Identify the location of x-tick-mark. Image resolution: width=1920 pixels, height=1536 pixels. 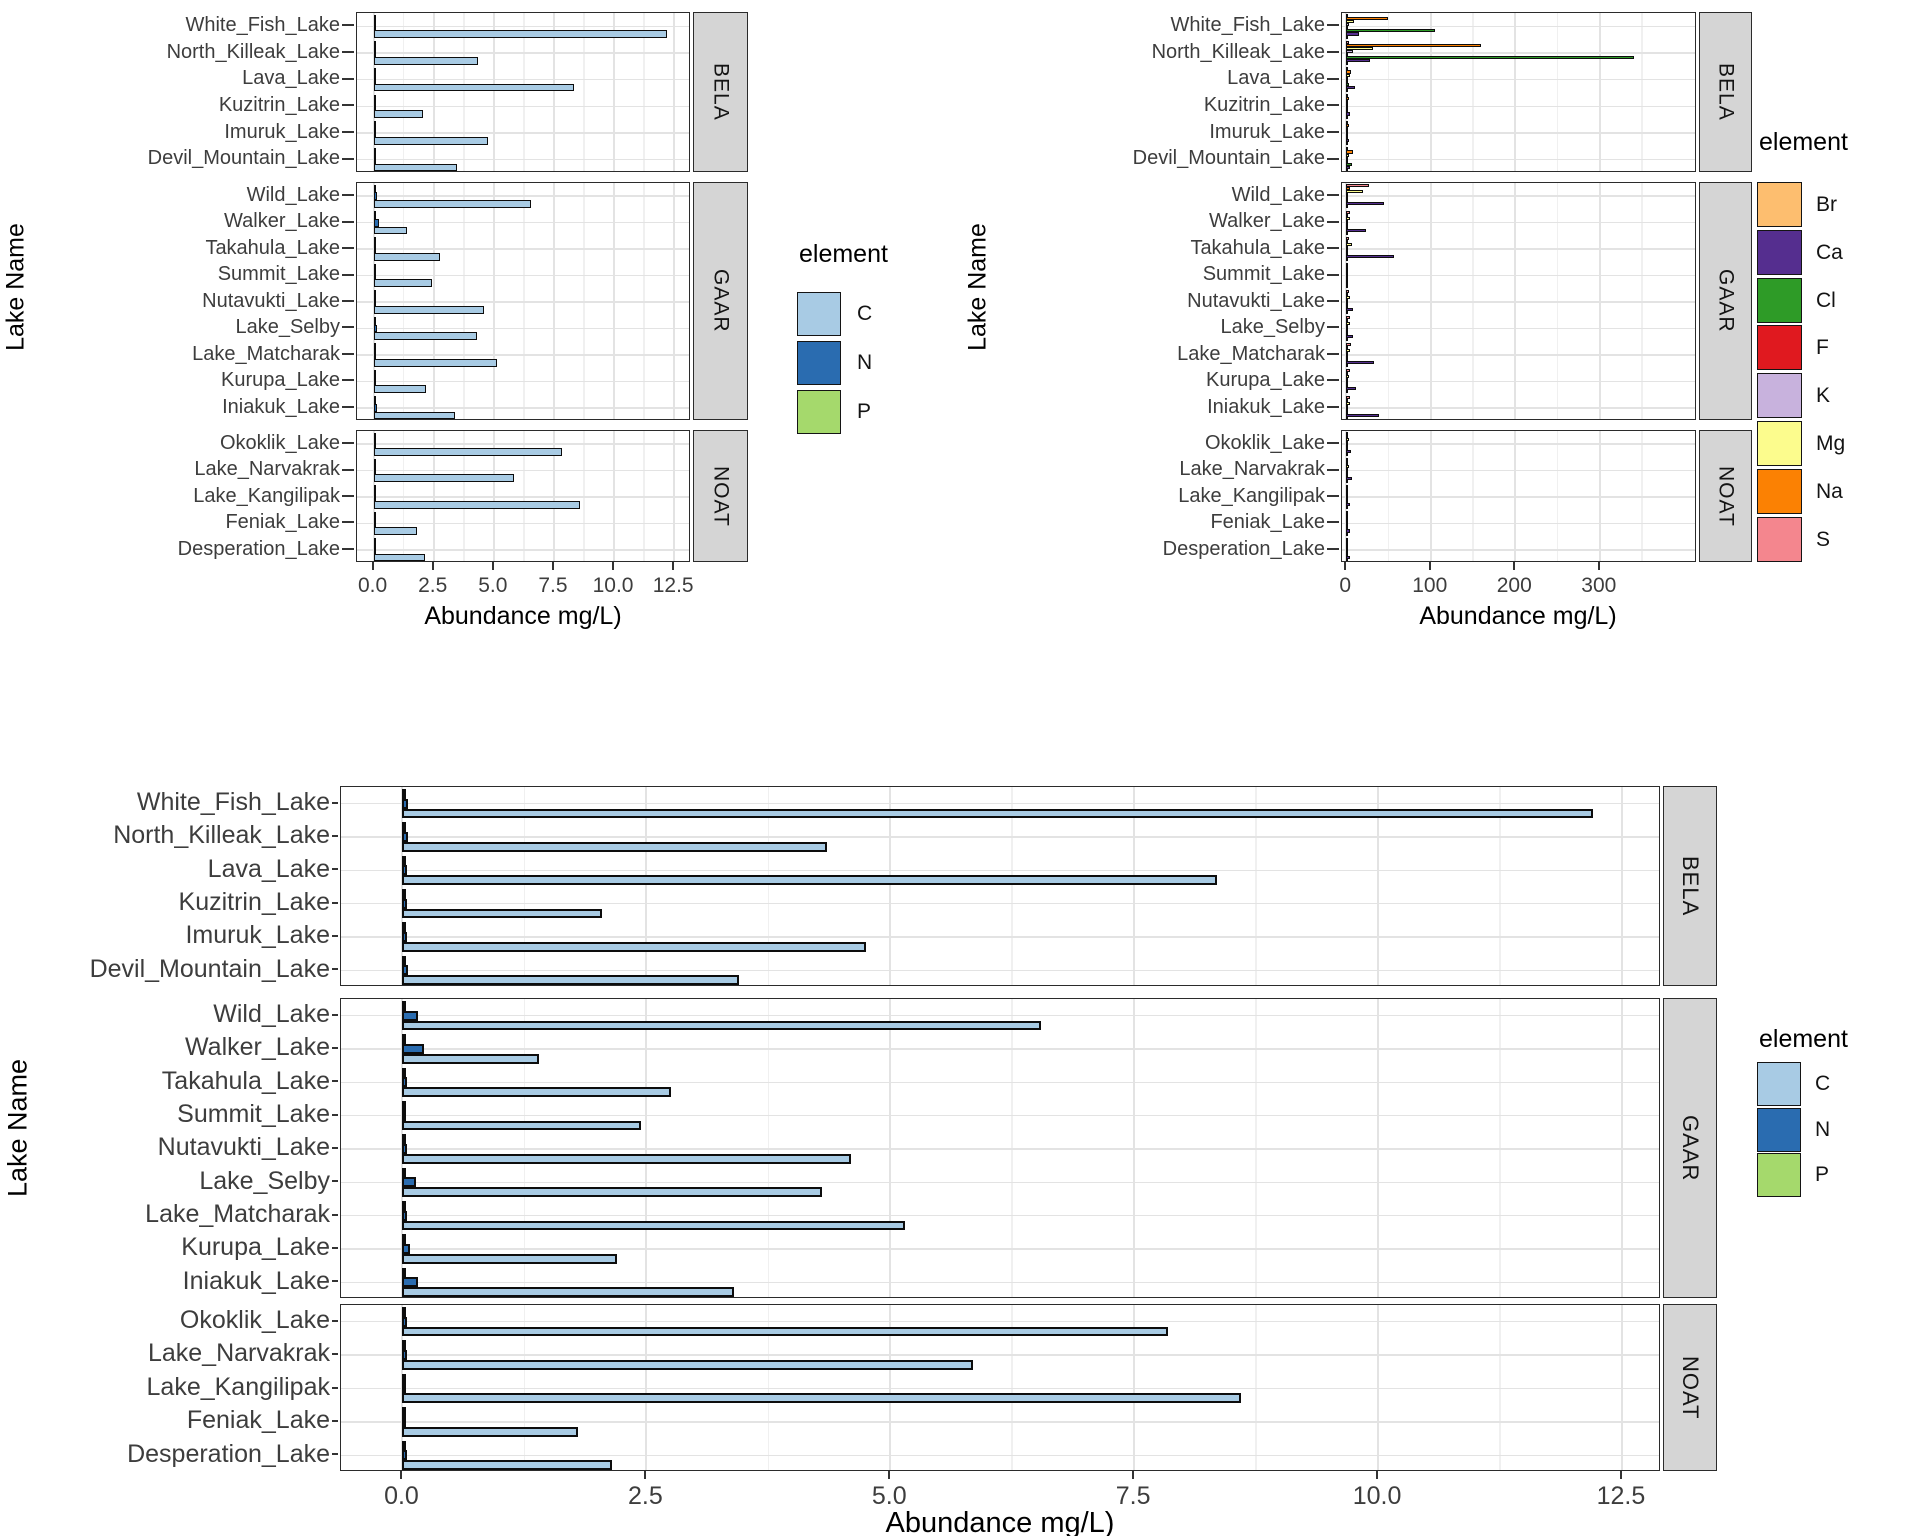
(1598, 566).